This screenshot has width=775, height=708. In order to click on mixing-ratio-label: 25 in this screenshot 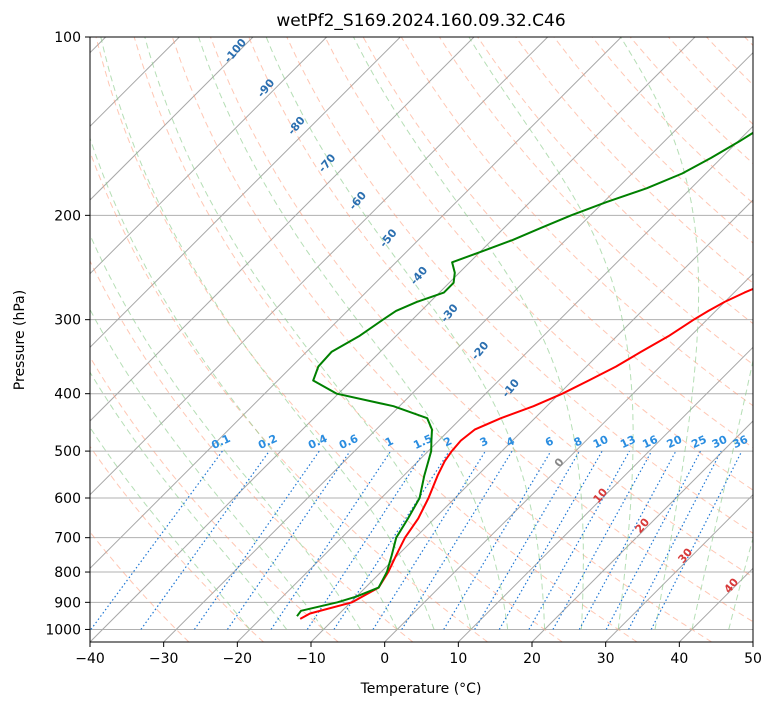, I will do `click(698, 442)`.